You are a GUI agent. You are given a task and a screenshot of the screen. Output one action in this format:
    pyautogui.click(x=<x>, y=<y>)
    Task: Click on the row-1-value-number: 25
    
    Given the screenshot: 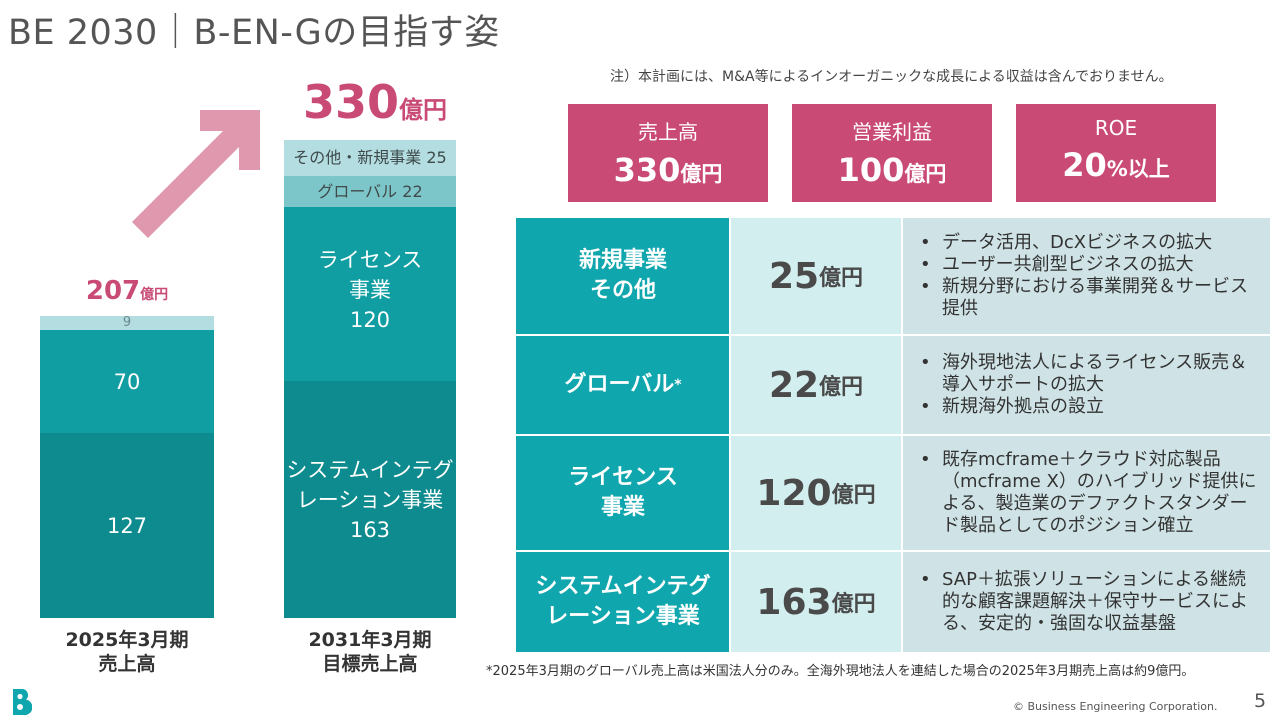 What is the action you would take?
    pyautogui.click(x=794, y=276)
    